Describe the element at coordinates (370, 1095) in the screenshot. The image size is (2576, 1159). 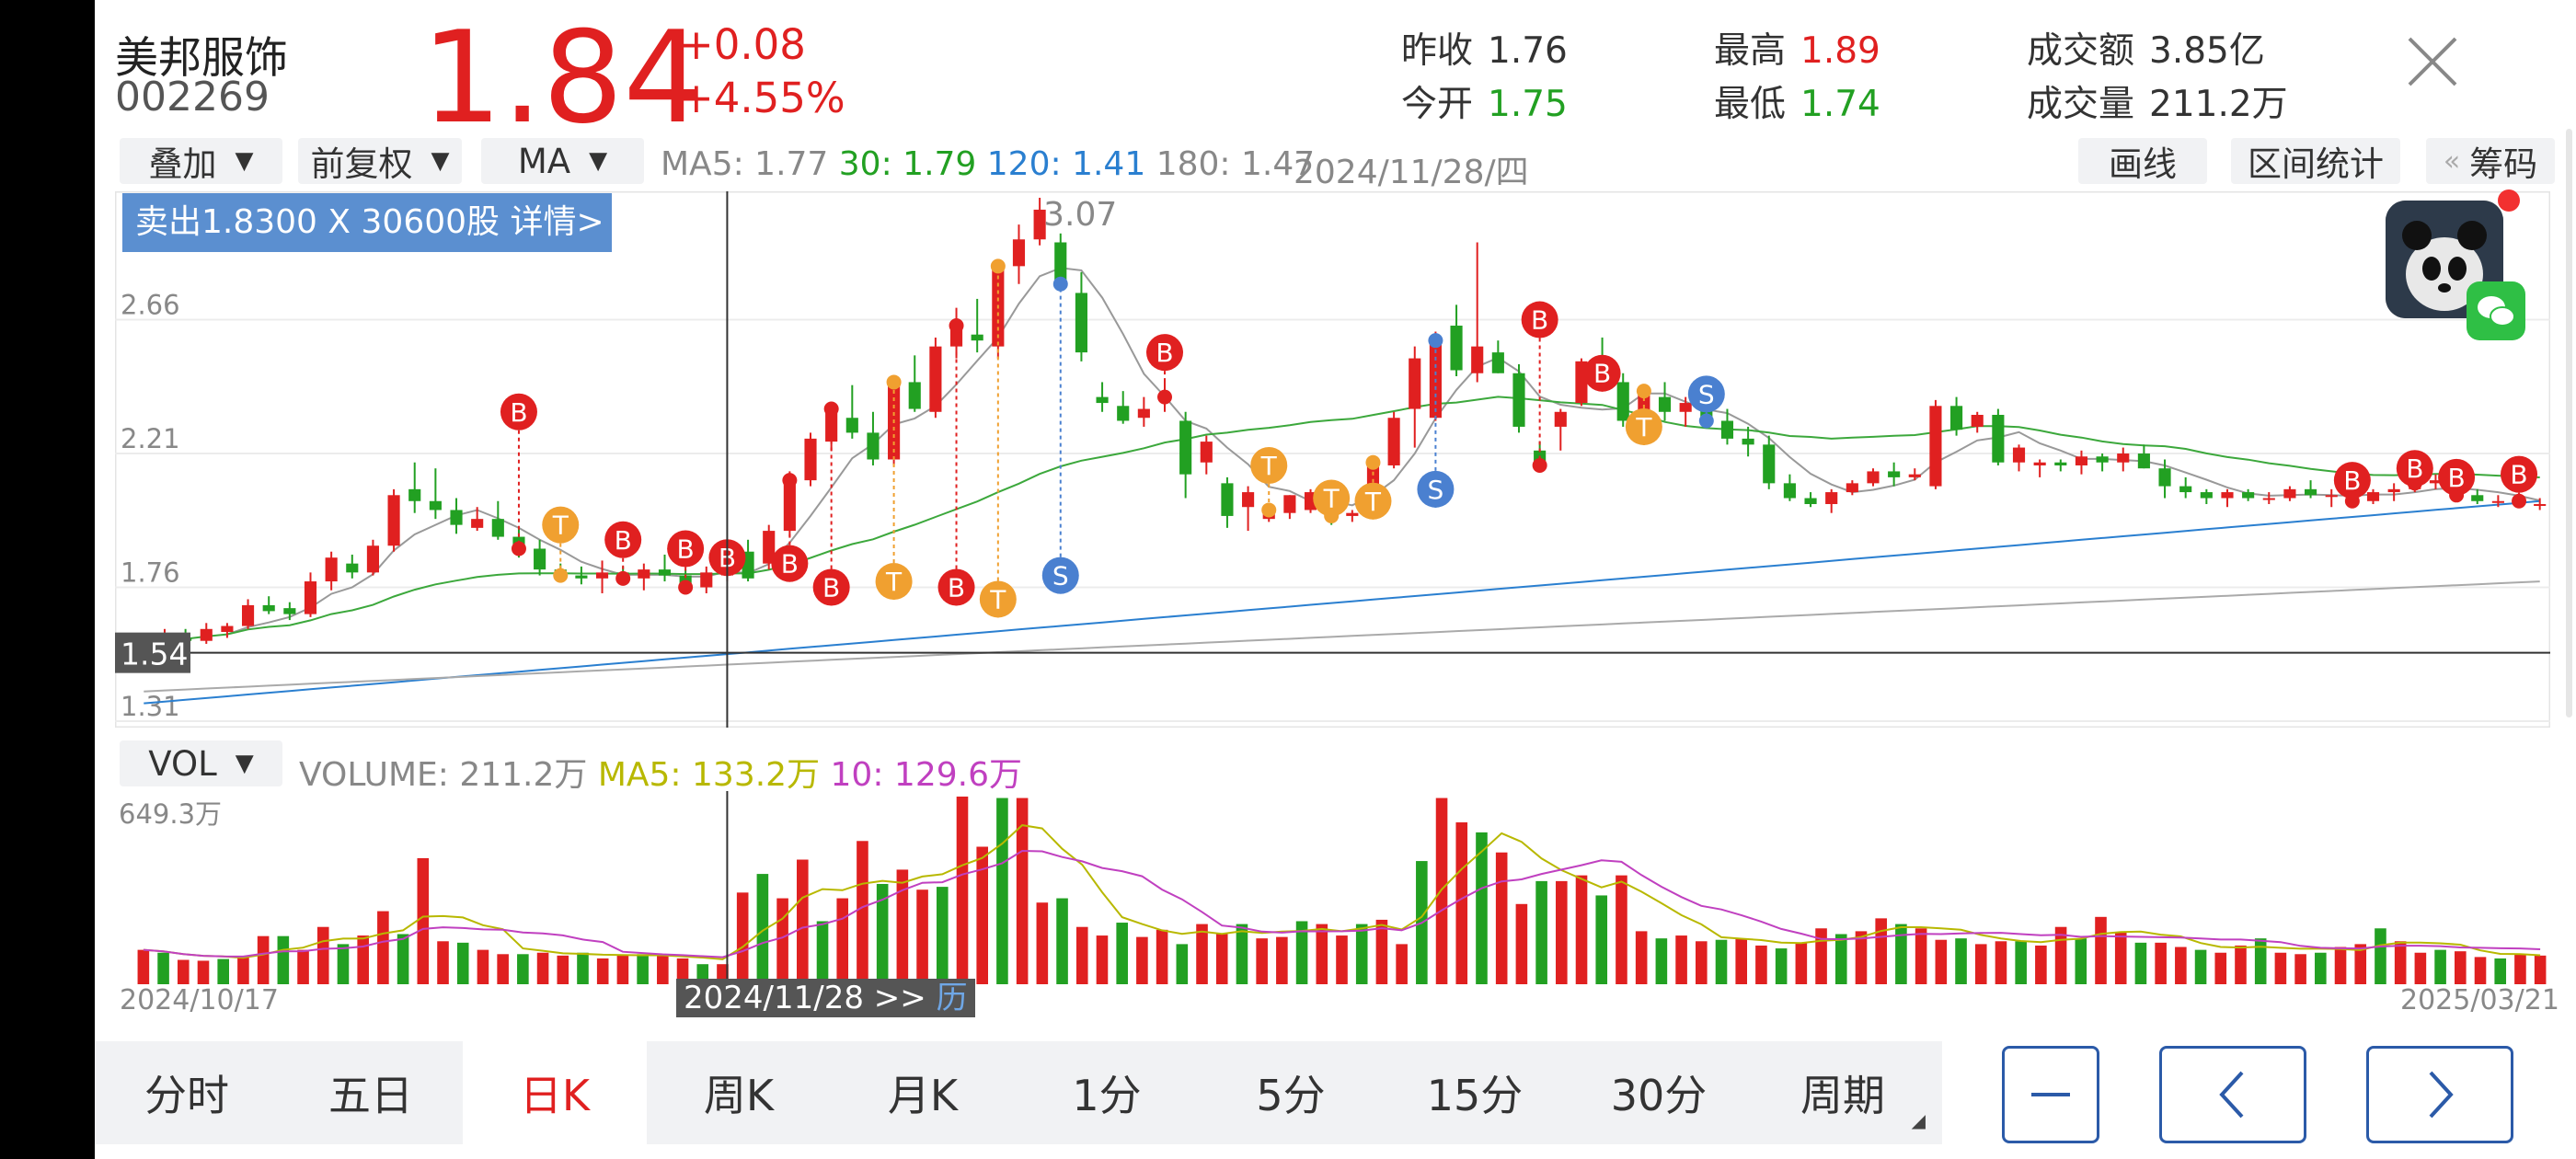
I see `tab-five-day: 五日` at that location.